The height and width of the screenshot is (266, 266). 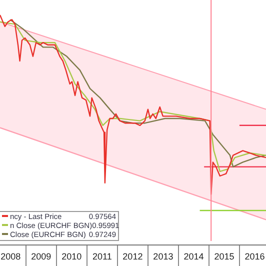 I want to click on x-tick-label: 2013, so click(x=163, y=256).